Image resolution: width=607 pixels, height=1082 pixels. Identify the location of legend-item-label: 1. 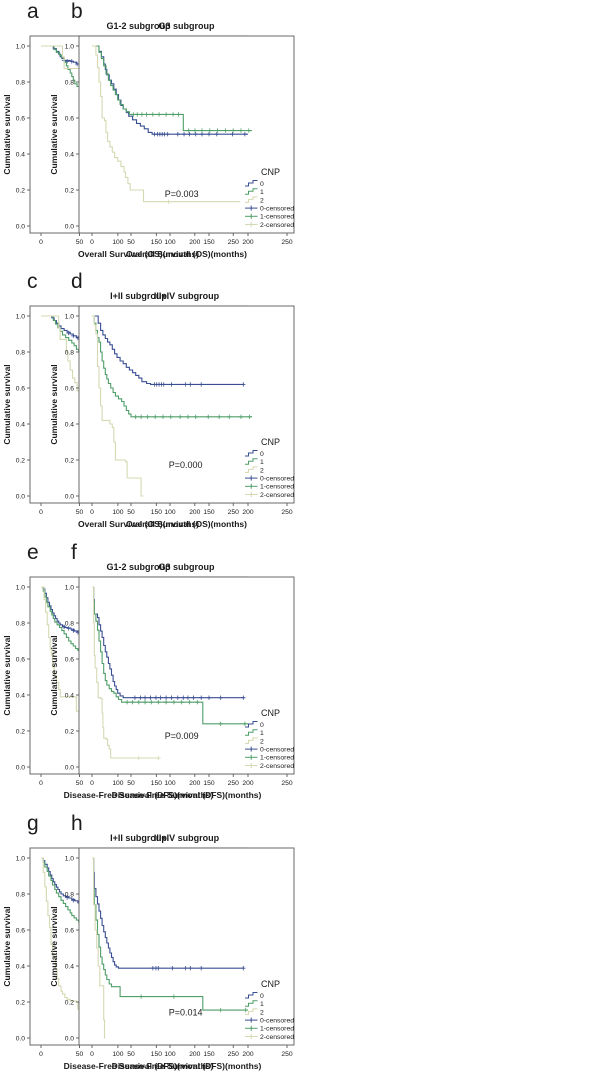
(262, 1004).